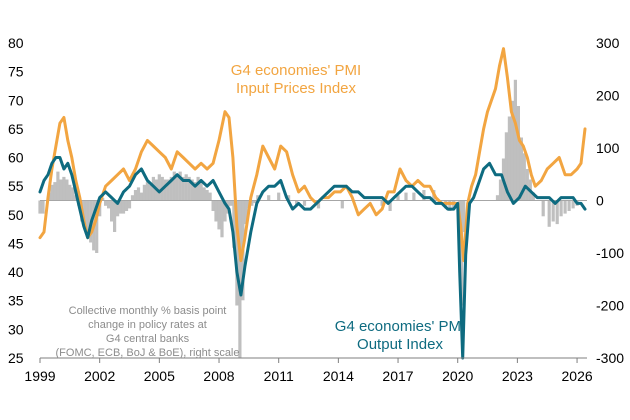  I want to click on left-tick-label: 65, so click(16, 129).